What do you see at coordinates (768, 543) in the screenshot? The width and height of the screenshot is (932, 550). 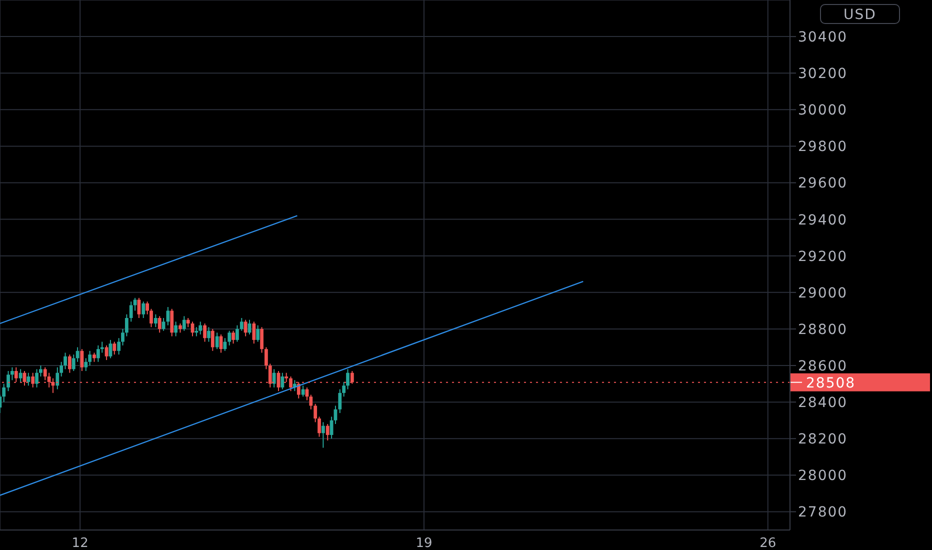 I see `x-tick-label: 26` at bounding box center [768, 543].